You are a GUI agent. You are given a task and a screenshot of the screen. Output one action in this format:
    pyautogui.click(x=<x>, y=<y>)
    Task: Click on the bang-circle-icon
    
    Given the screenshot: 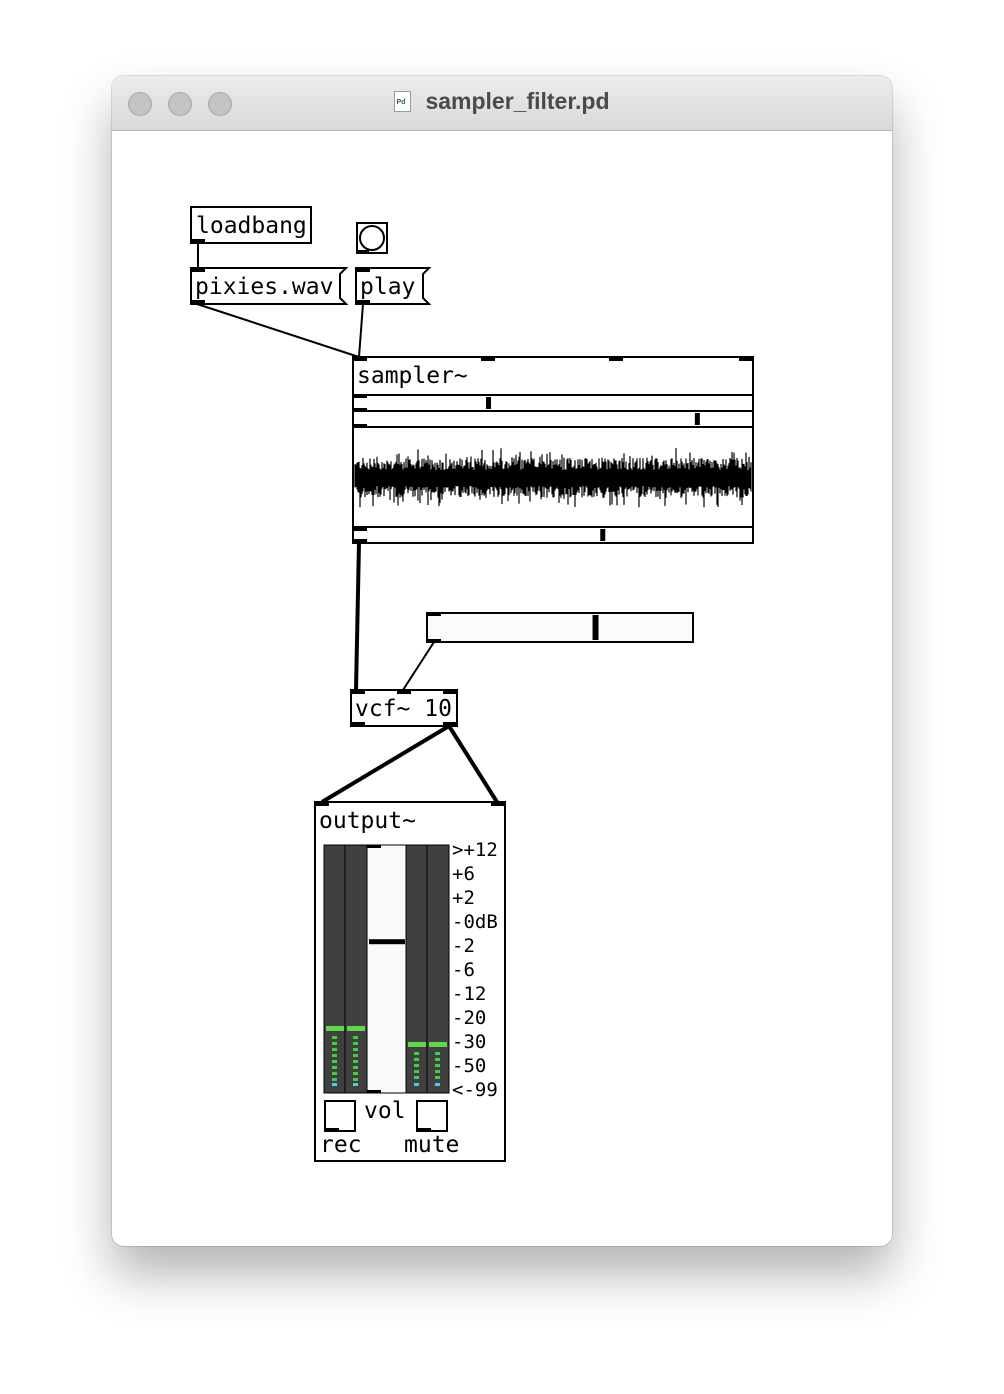 What is the action you would take?
    pyautogui.click(x=372, y=238)
    